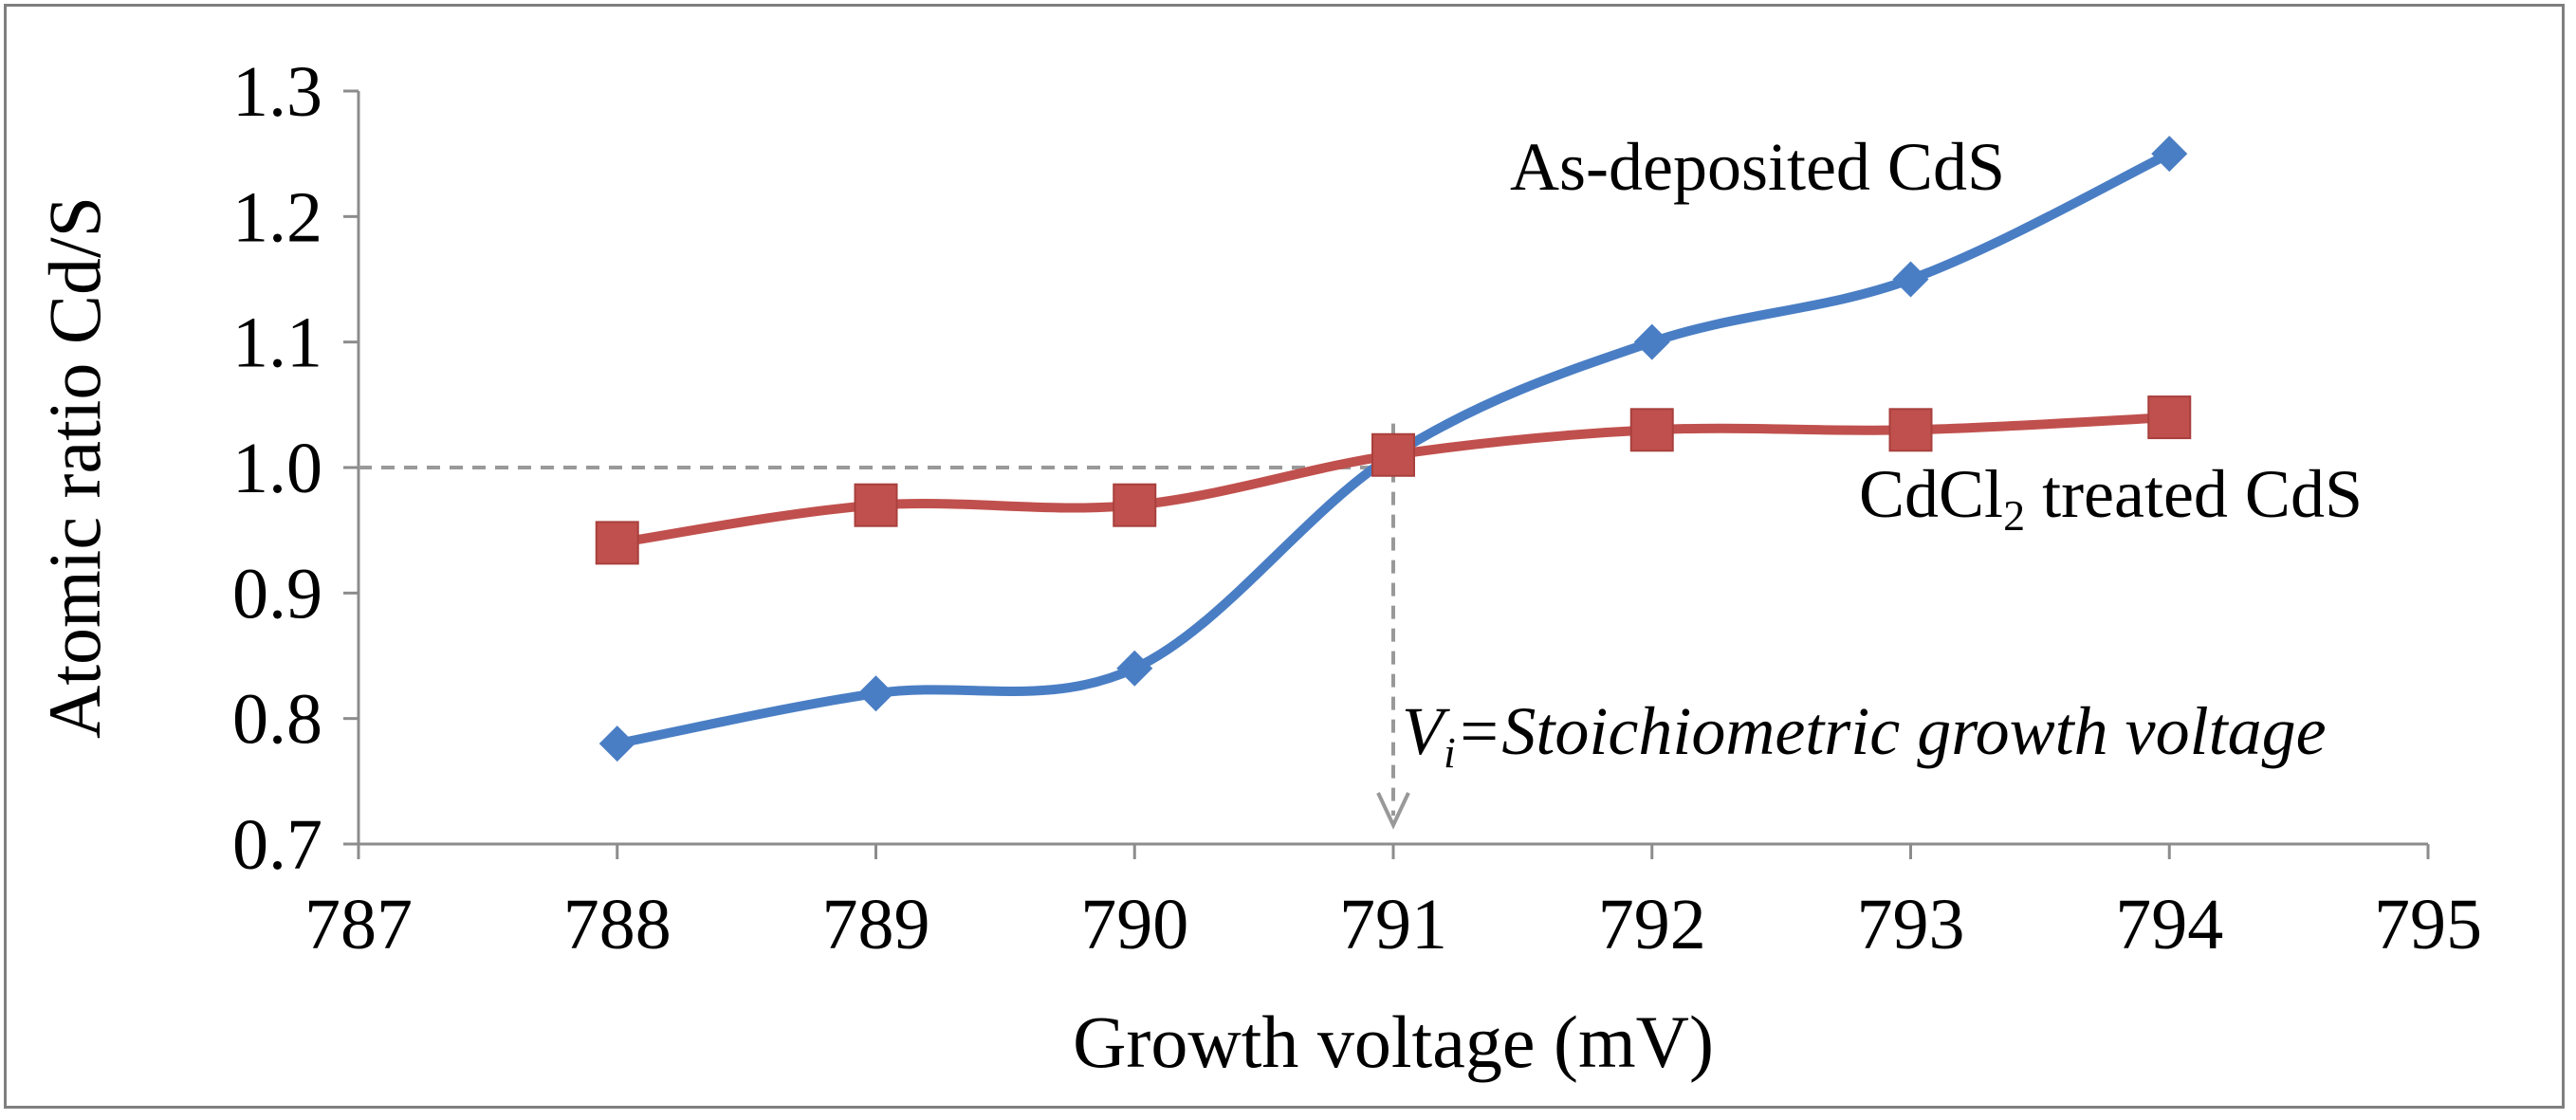 This screenshot has height=1120, width=2576. What do you see at coordinates (1911, 924) in the screenshot?
I see `x-tick-label: 793` at bounding box center [1911, 924].